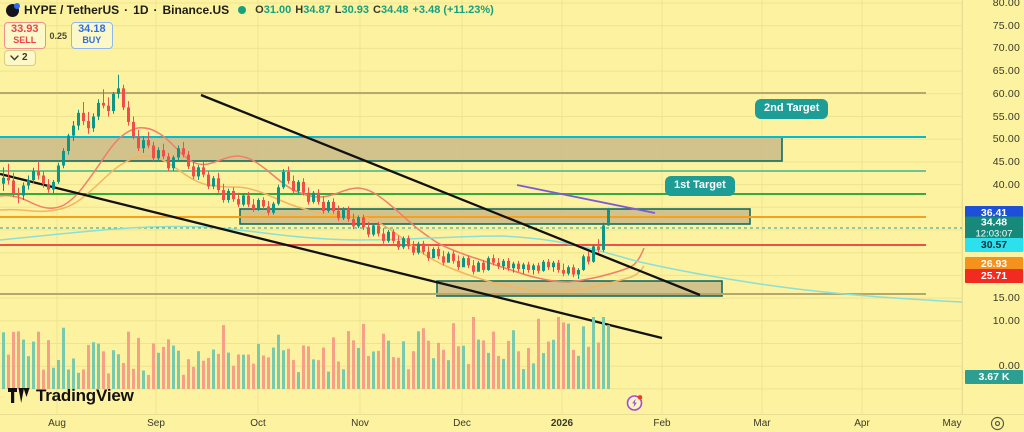 The image size is (1024, 432). Describe the element at coordinates (377, 10) in the screenshot. I see `ohlc-close-key: C` at that location.